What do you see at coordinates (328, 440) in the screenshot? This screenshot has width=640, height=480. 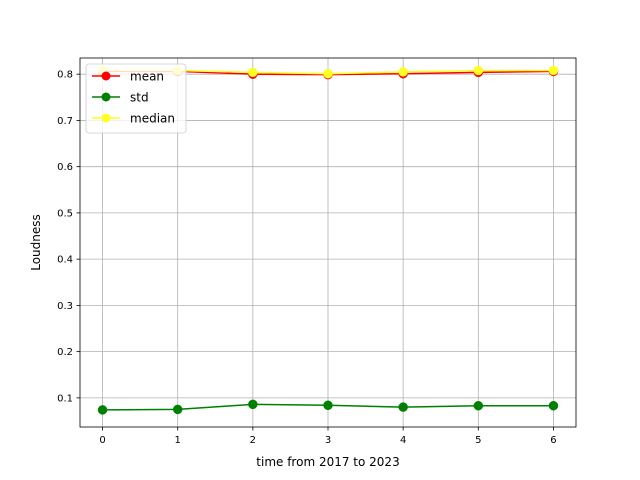 I see `x-tick-label: 3` at bounding box center [328, 440].